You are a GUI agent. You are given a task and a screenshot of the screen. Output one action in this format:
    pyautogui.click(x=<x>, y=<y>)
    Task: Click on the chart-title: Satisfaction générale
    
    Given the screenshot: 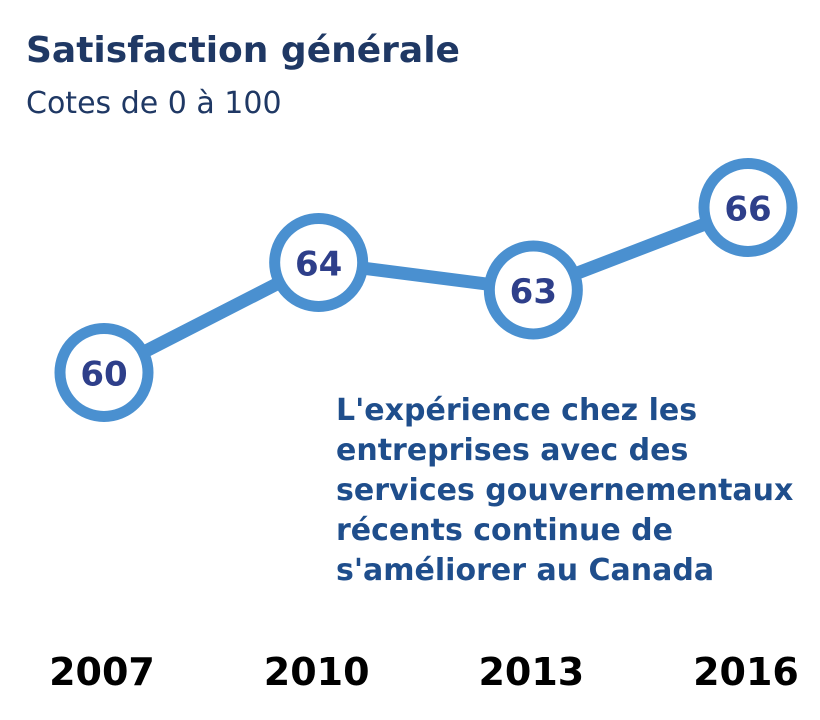 What is the action you would take?
    pyautogui.click(x=243, y=50)
    